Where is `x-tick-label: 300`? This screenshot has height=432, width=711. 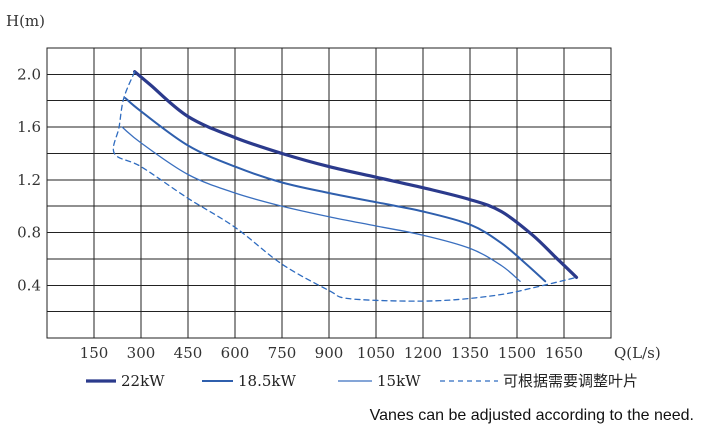 x-tick-label: 300 is located at coordinates (141, 353).